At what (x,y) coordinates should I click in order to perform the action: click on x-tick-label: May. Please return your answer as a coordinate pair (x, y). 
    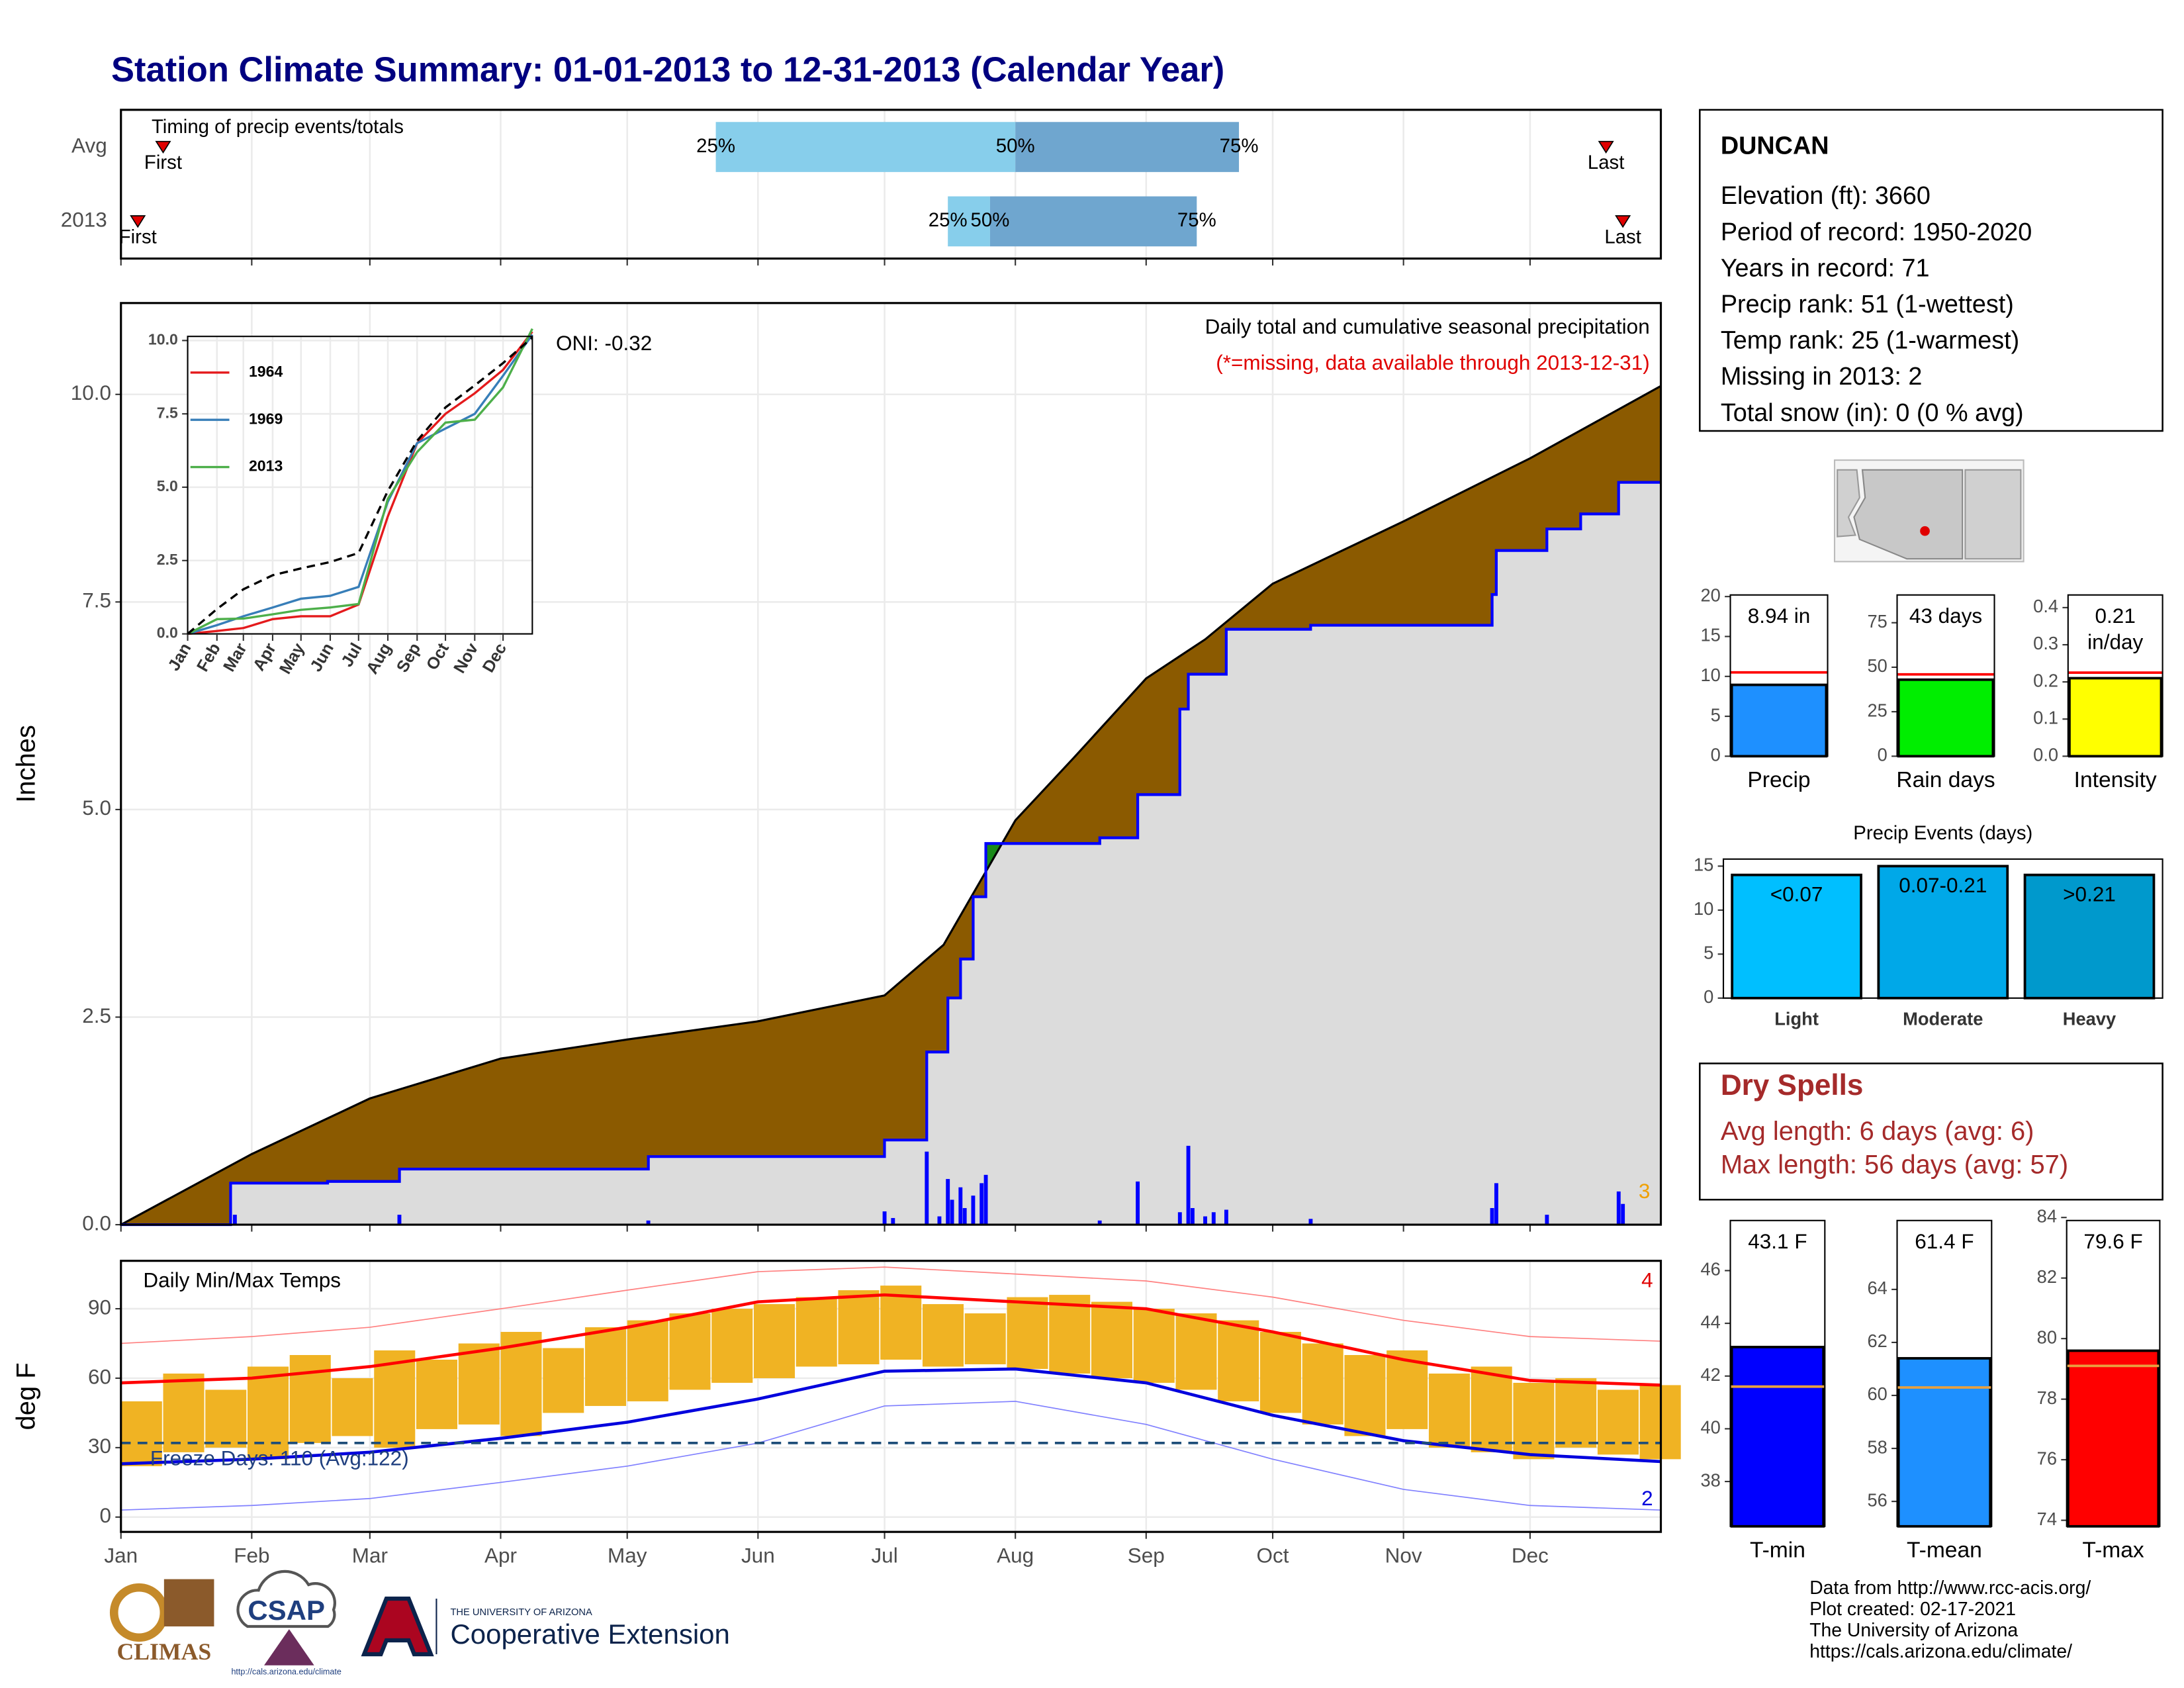
    Looking at the image, I should click on (627, 1555).